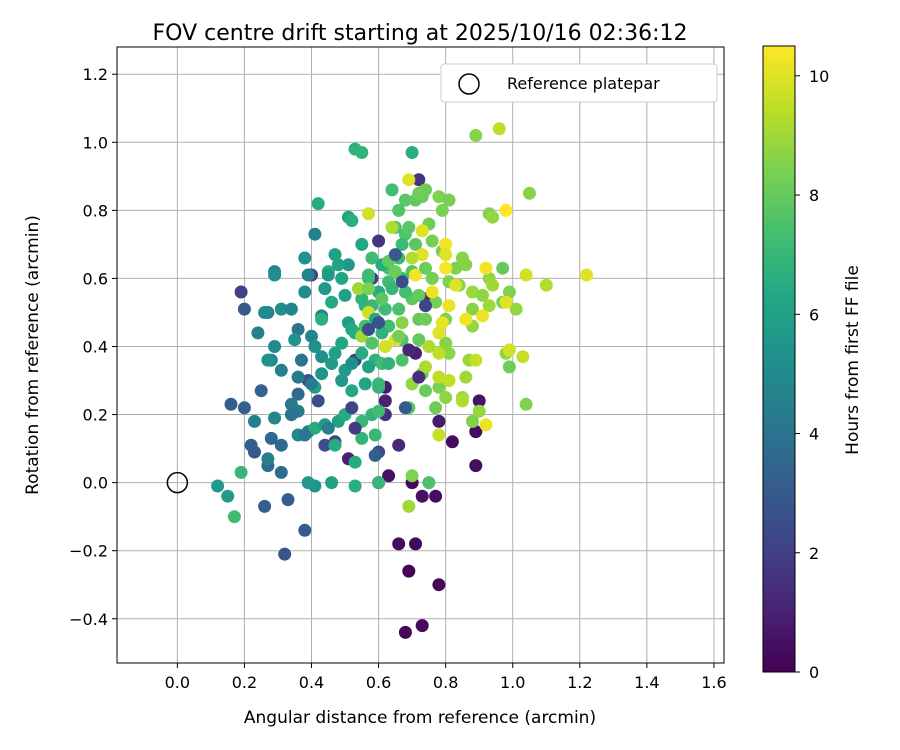 This screenshot has width=900, height=750. What do you see at coordinates (177, 482) in the screenshot?
I see `reference-marker` at bounding box center [177, 482].